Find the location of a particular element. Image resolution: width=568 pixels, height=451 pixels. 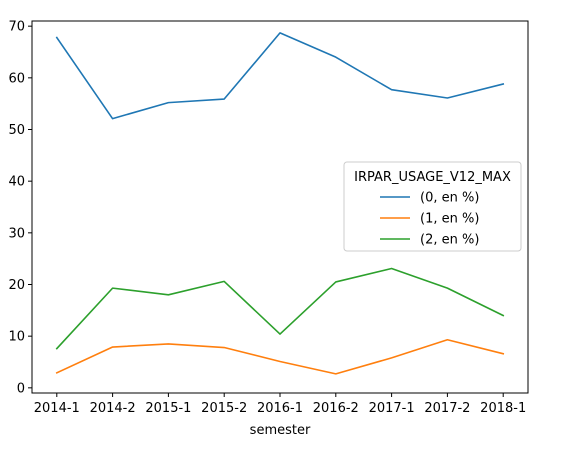

y-tick-label: 60 is located at coordinates (16, 78).